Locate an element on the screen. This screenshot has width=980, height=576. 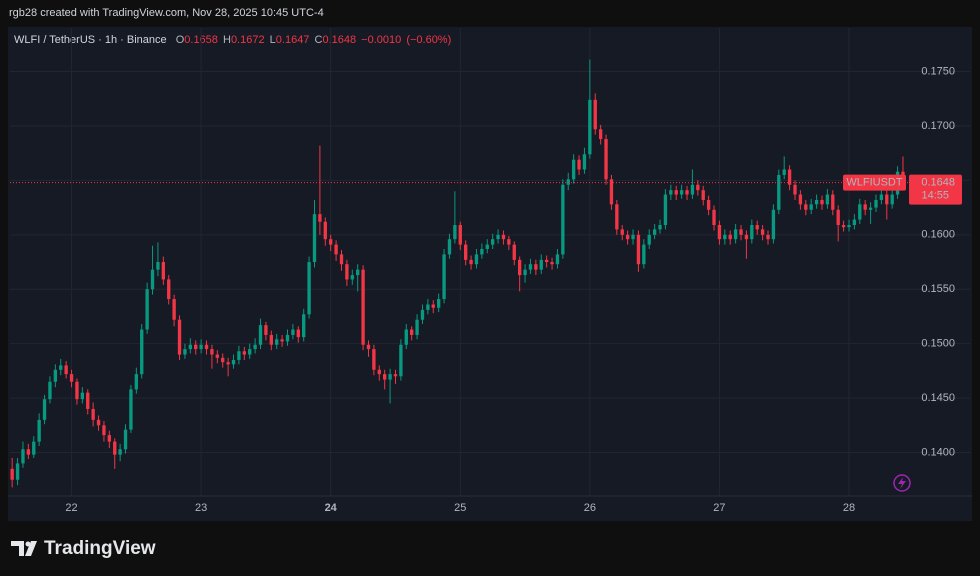
legend-close-label: C is located at coordinates (319, 40).